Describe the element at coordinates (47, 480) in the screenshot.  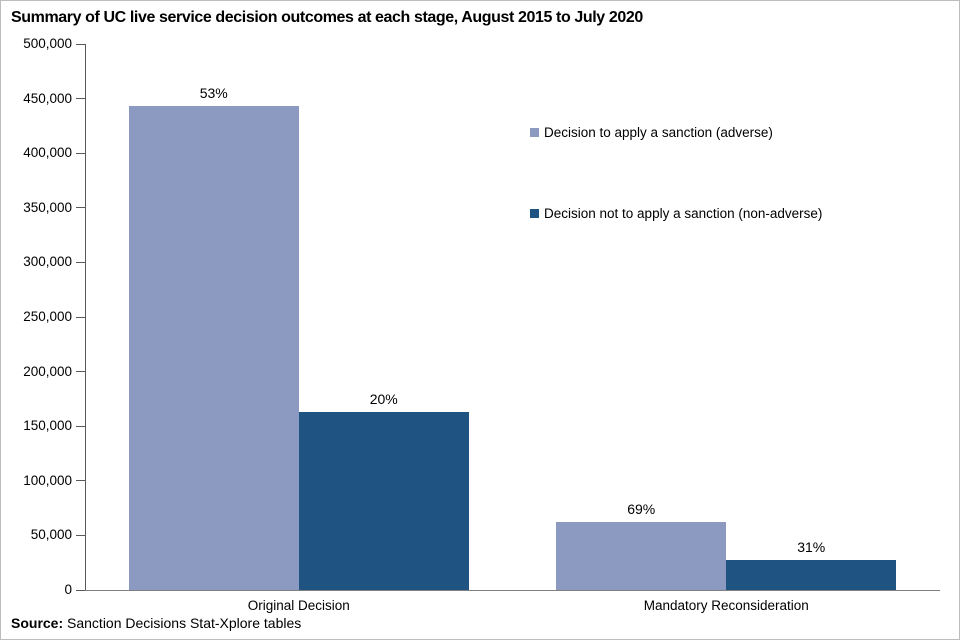
I see `y-axis-tick-label: 100,000` at that location.